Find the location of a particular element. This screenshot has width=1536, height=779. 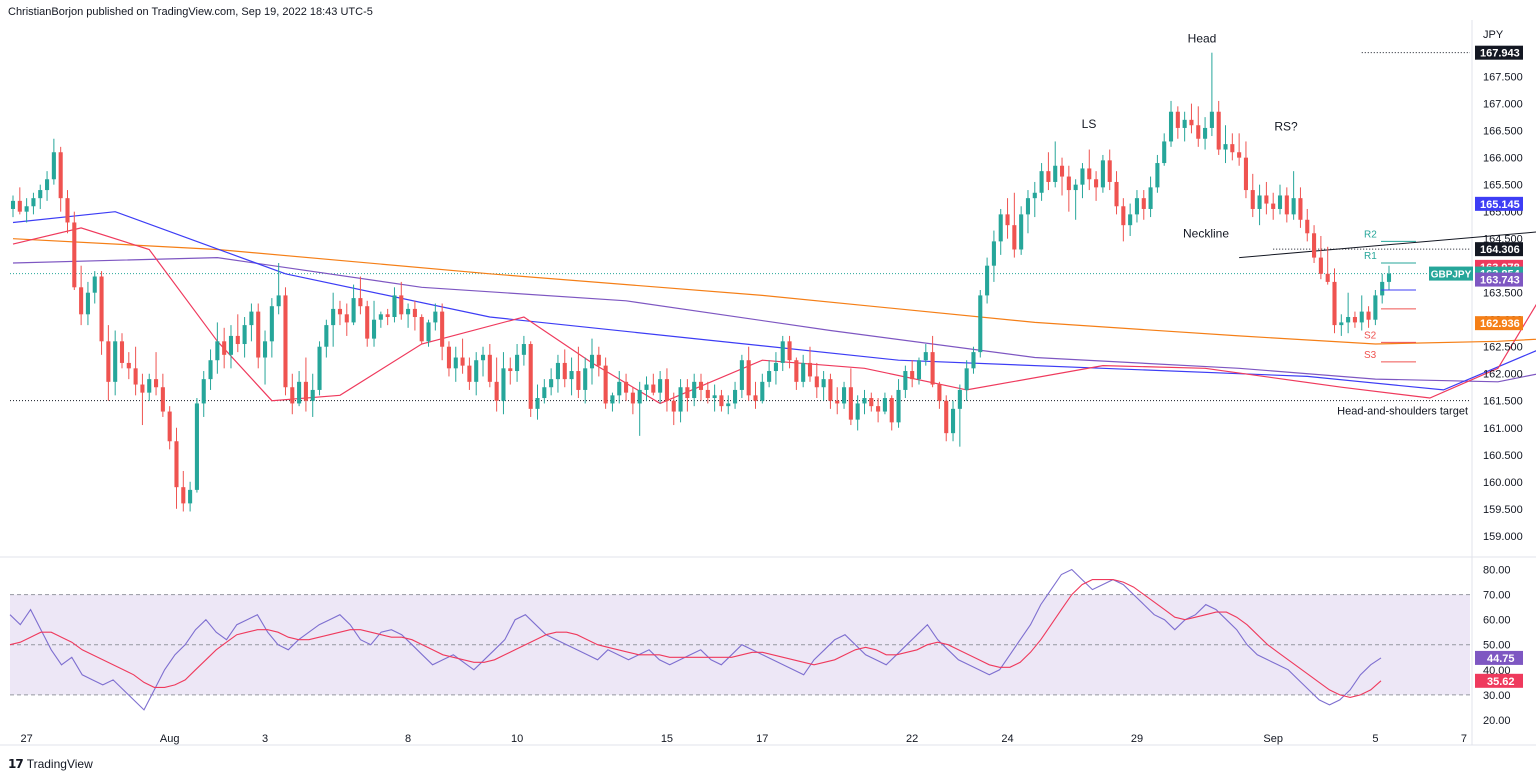

rsi-tag is located at coordinates (1499, 657).